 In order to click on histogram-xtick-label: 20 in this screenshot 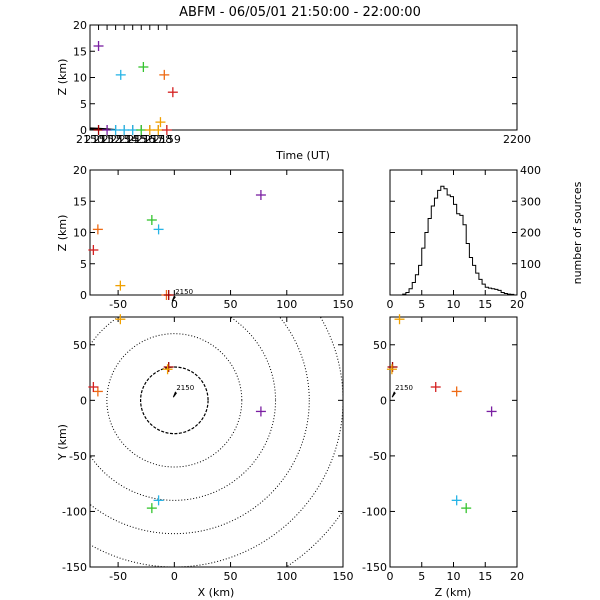, I will do `click(517, 304)`.